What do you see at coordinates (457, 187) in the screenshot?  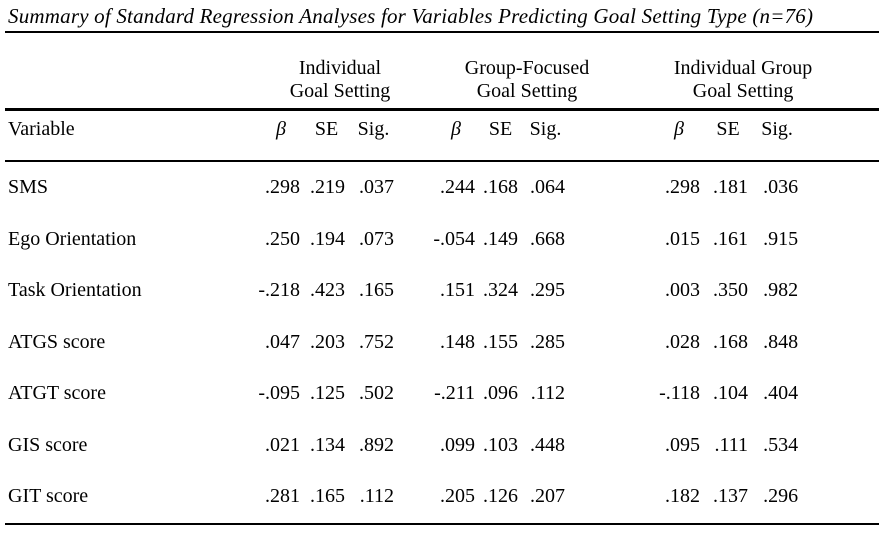 I see `table-cell: .244` at bounding box center [457, 187].